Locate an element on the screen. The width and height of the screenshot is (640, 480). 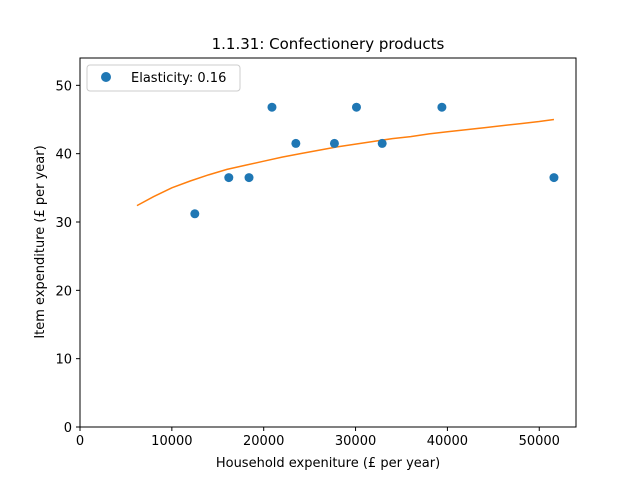
legend-box is located at coordinates (163, 78).